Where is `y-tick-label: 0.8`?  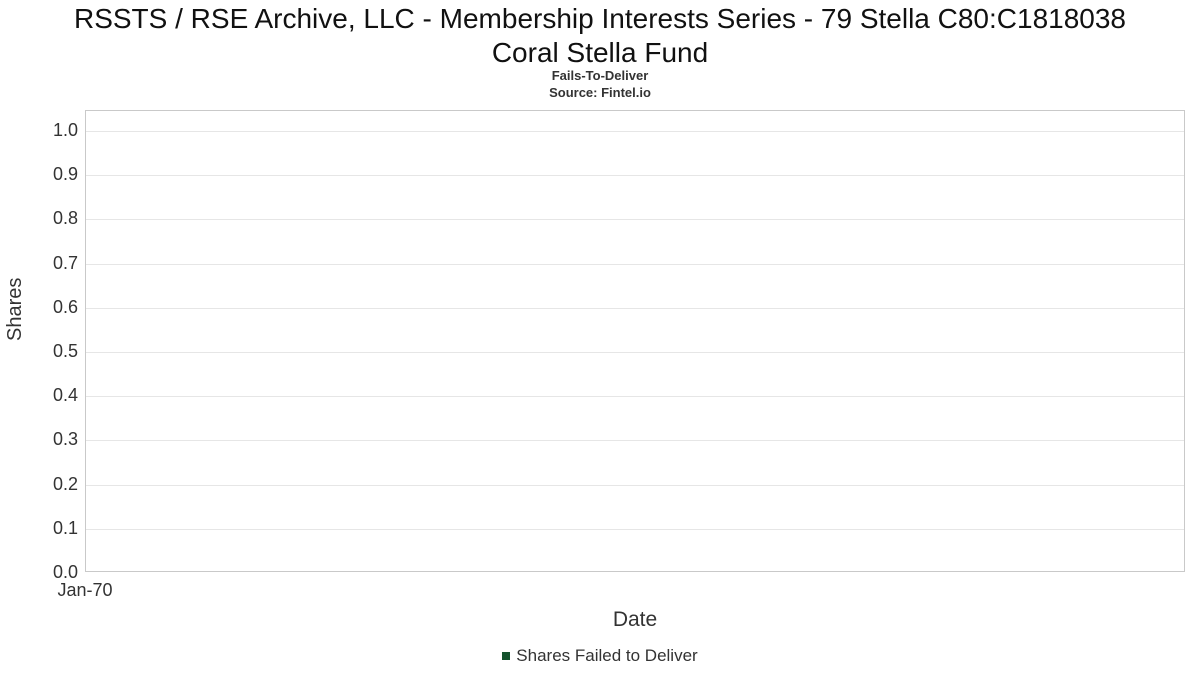
y-tick-label: 0.8 is located at coordinates (65, 218).